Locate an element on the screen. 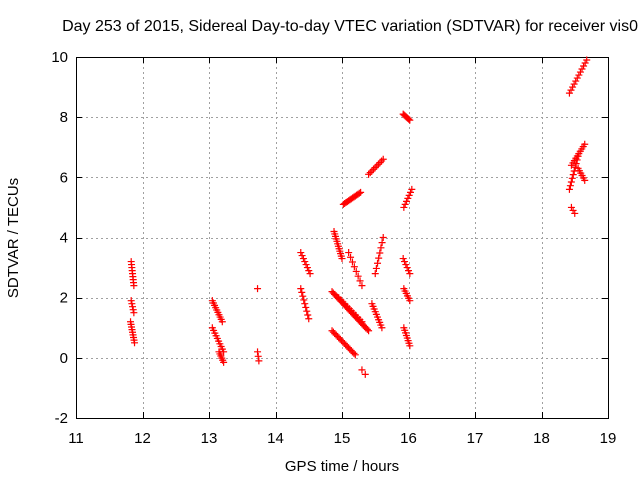 Image resolution: width=640 pixels, height=480 pixels. x-tick-label: 13 is located at coordinates (209, 438).